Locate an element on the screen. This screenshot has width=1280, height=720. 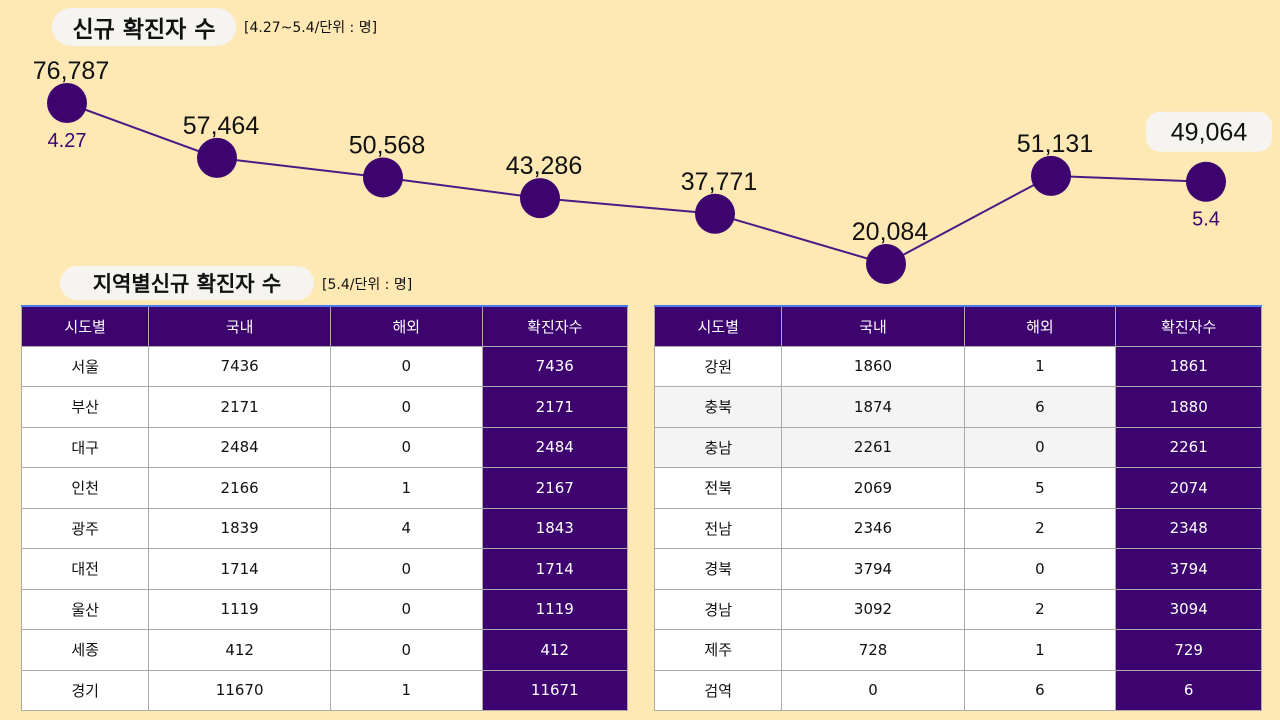
header-row: 시도별 국내 해외 확진자수 is located at coordinates (957, 326).